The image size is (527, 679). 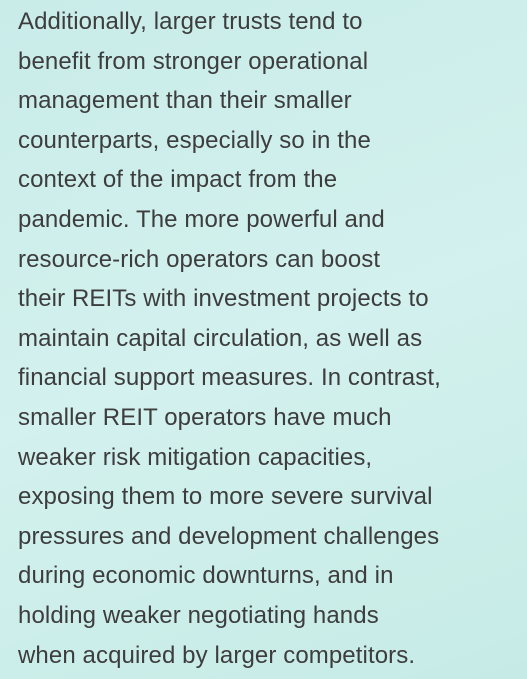 I want to click on text-line: holding weaker negotiating hands, so click(x=198, y=615).